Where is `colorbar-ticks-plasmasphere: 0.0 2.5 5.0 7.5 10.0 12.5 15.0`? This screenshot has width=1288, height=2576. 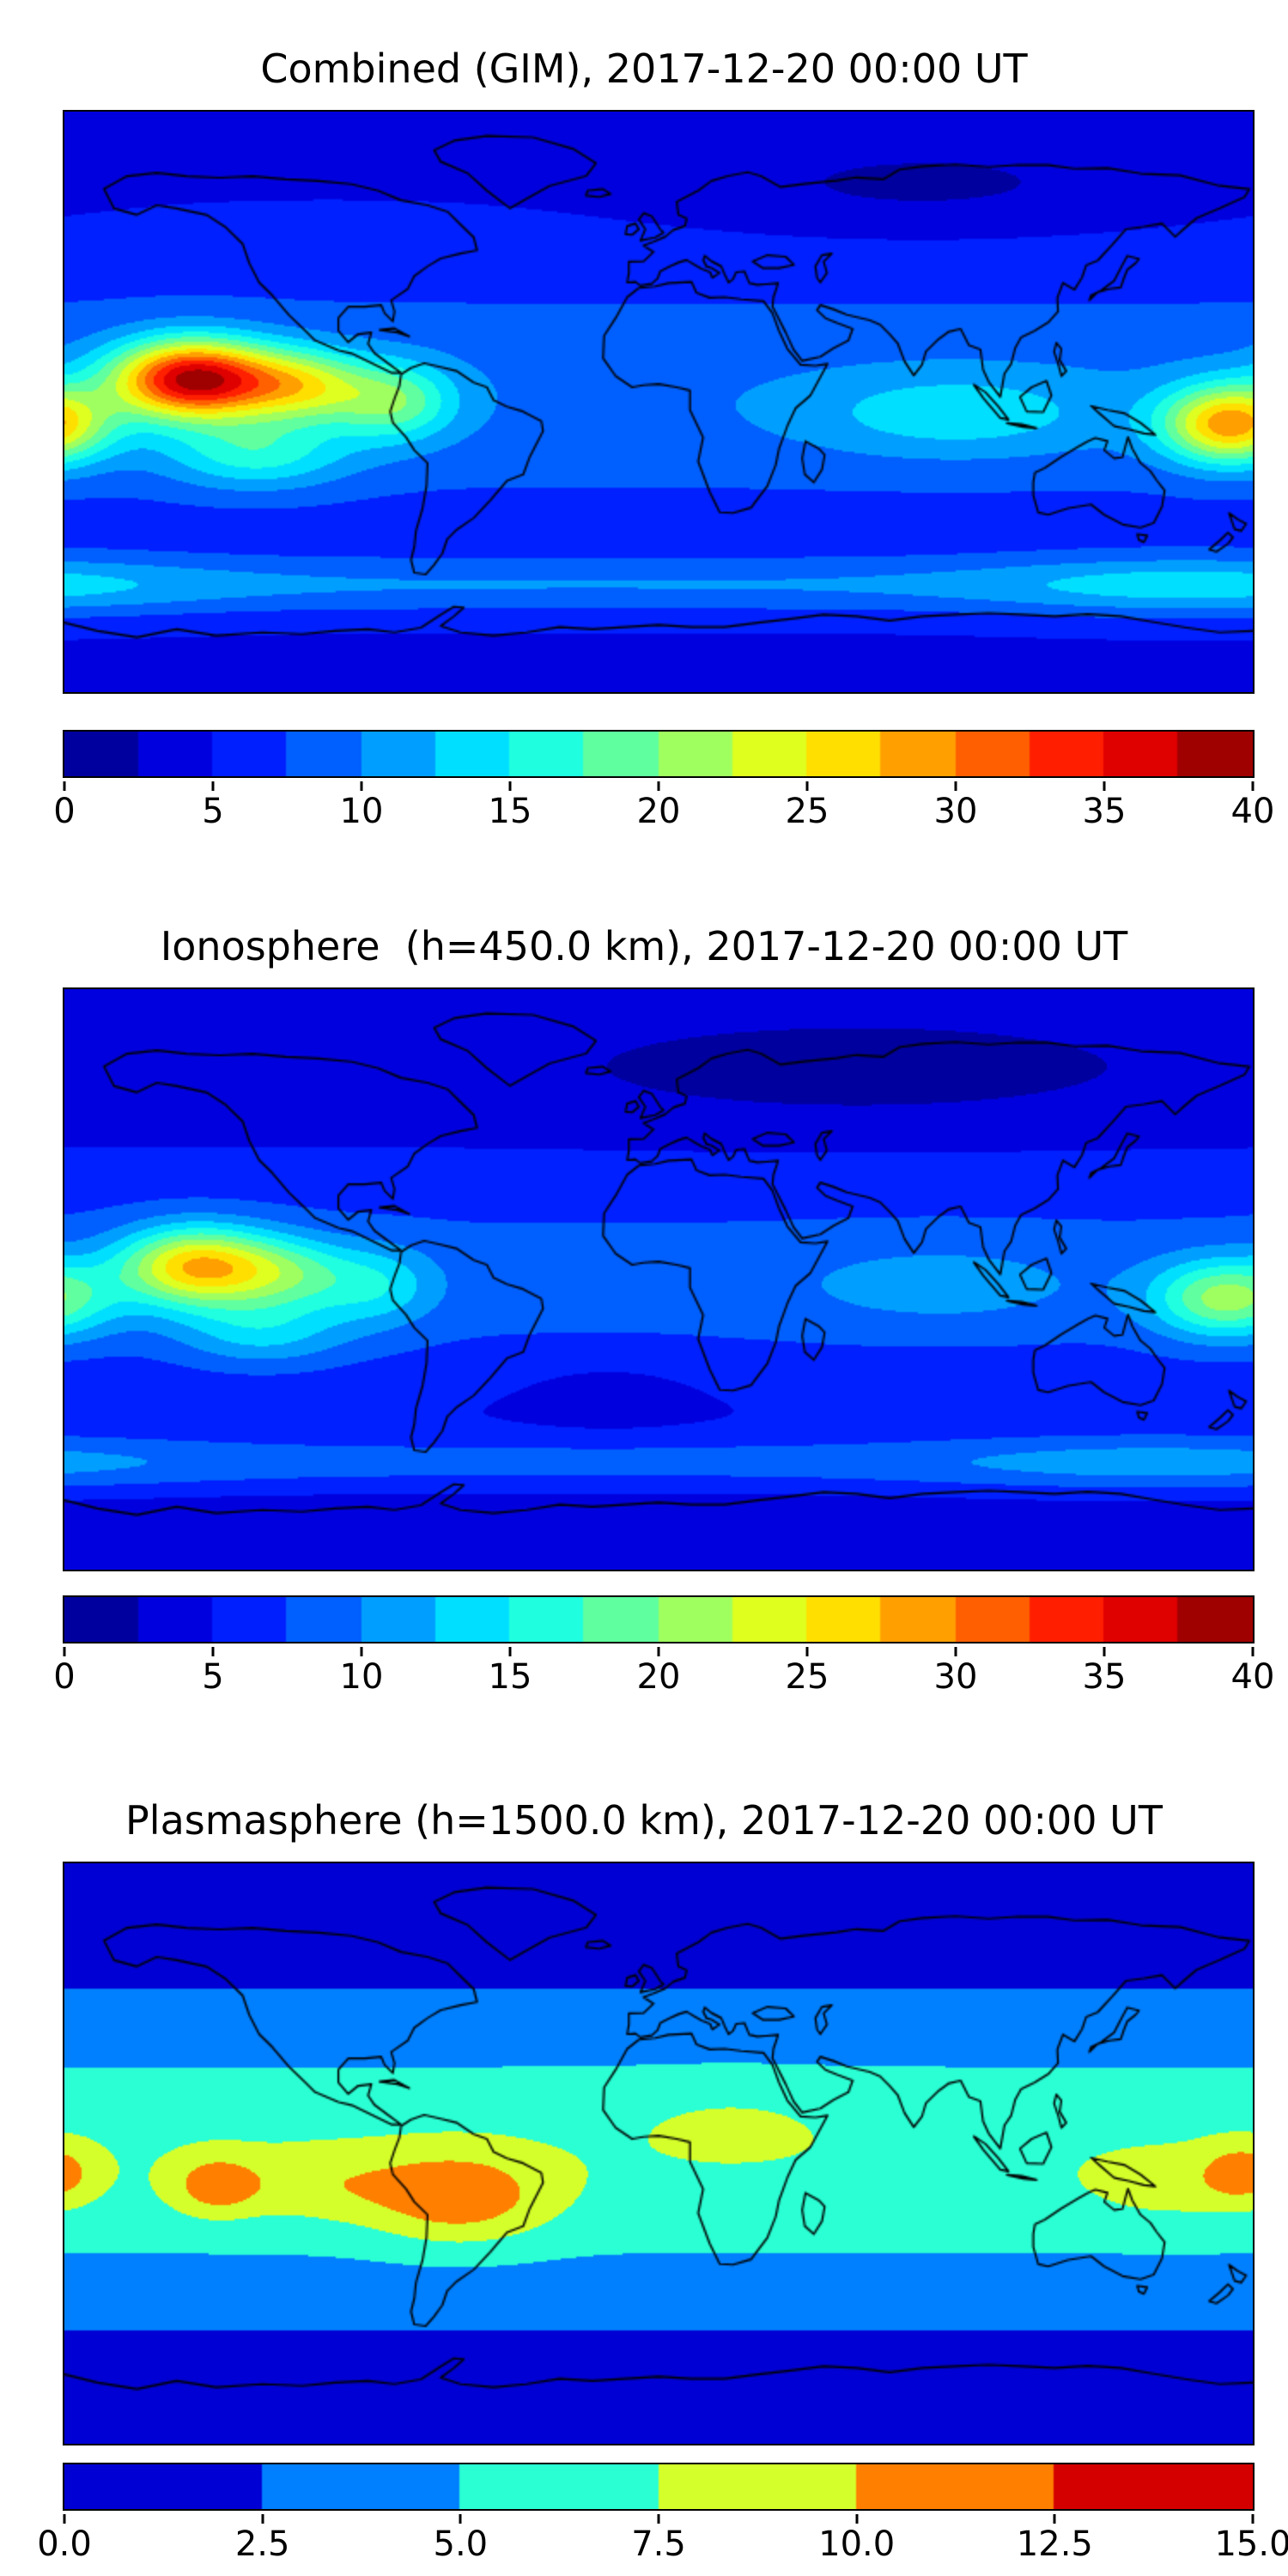 colorbar-ticks-plasmasphere: 0.0 2.5 5.0 7.5 10.0 12.5 15.0 is located at coordinates (662, 2540).